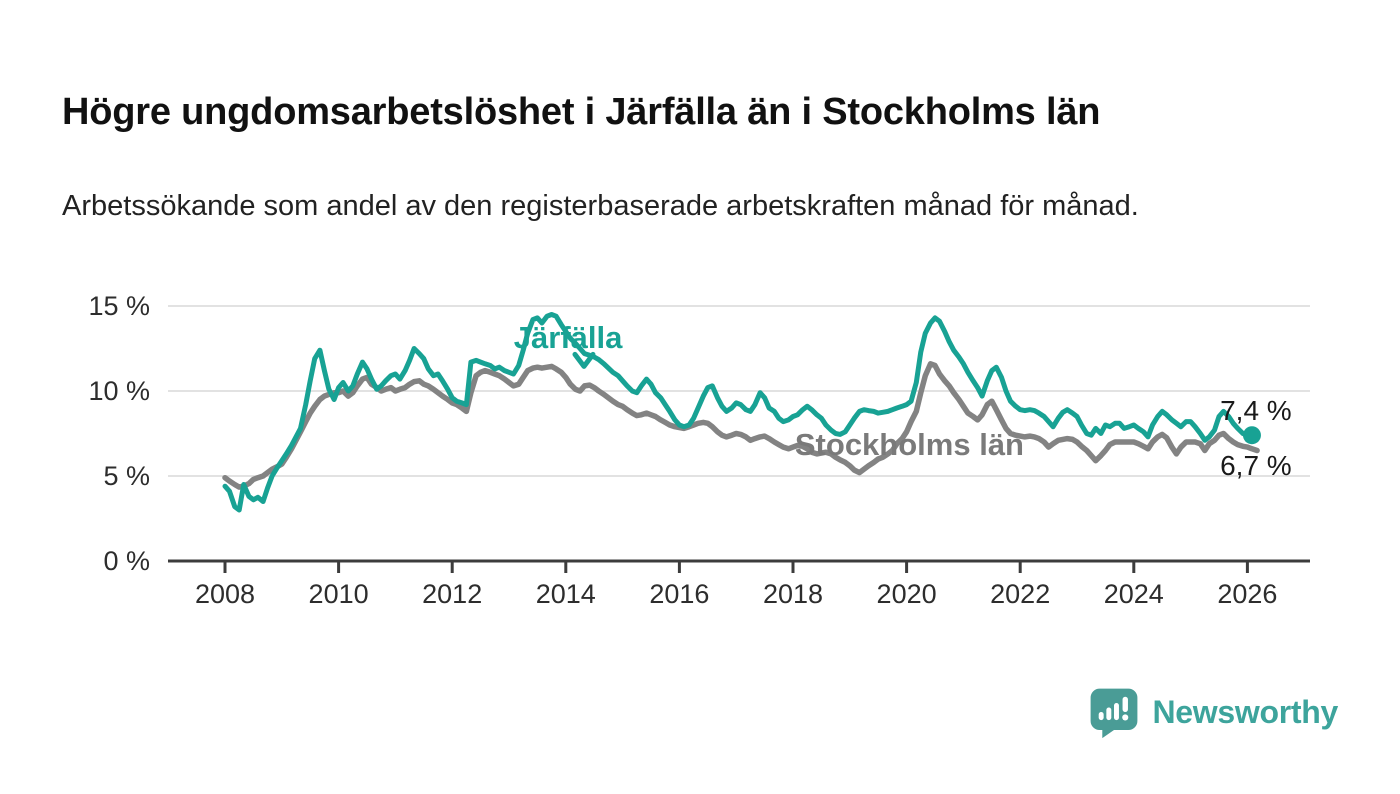 This screenshot has height=794, width=1400. What do you see at coordinates (1113, 713) in the screenshot?
I see `newsworthy-bubble-chart-icon` at bounding box center [1113, 713].